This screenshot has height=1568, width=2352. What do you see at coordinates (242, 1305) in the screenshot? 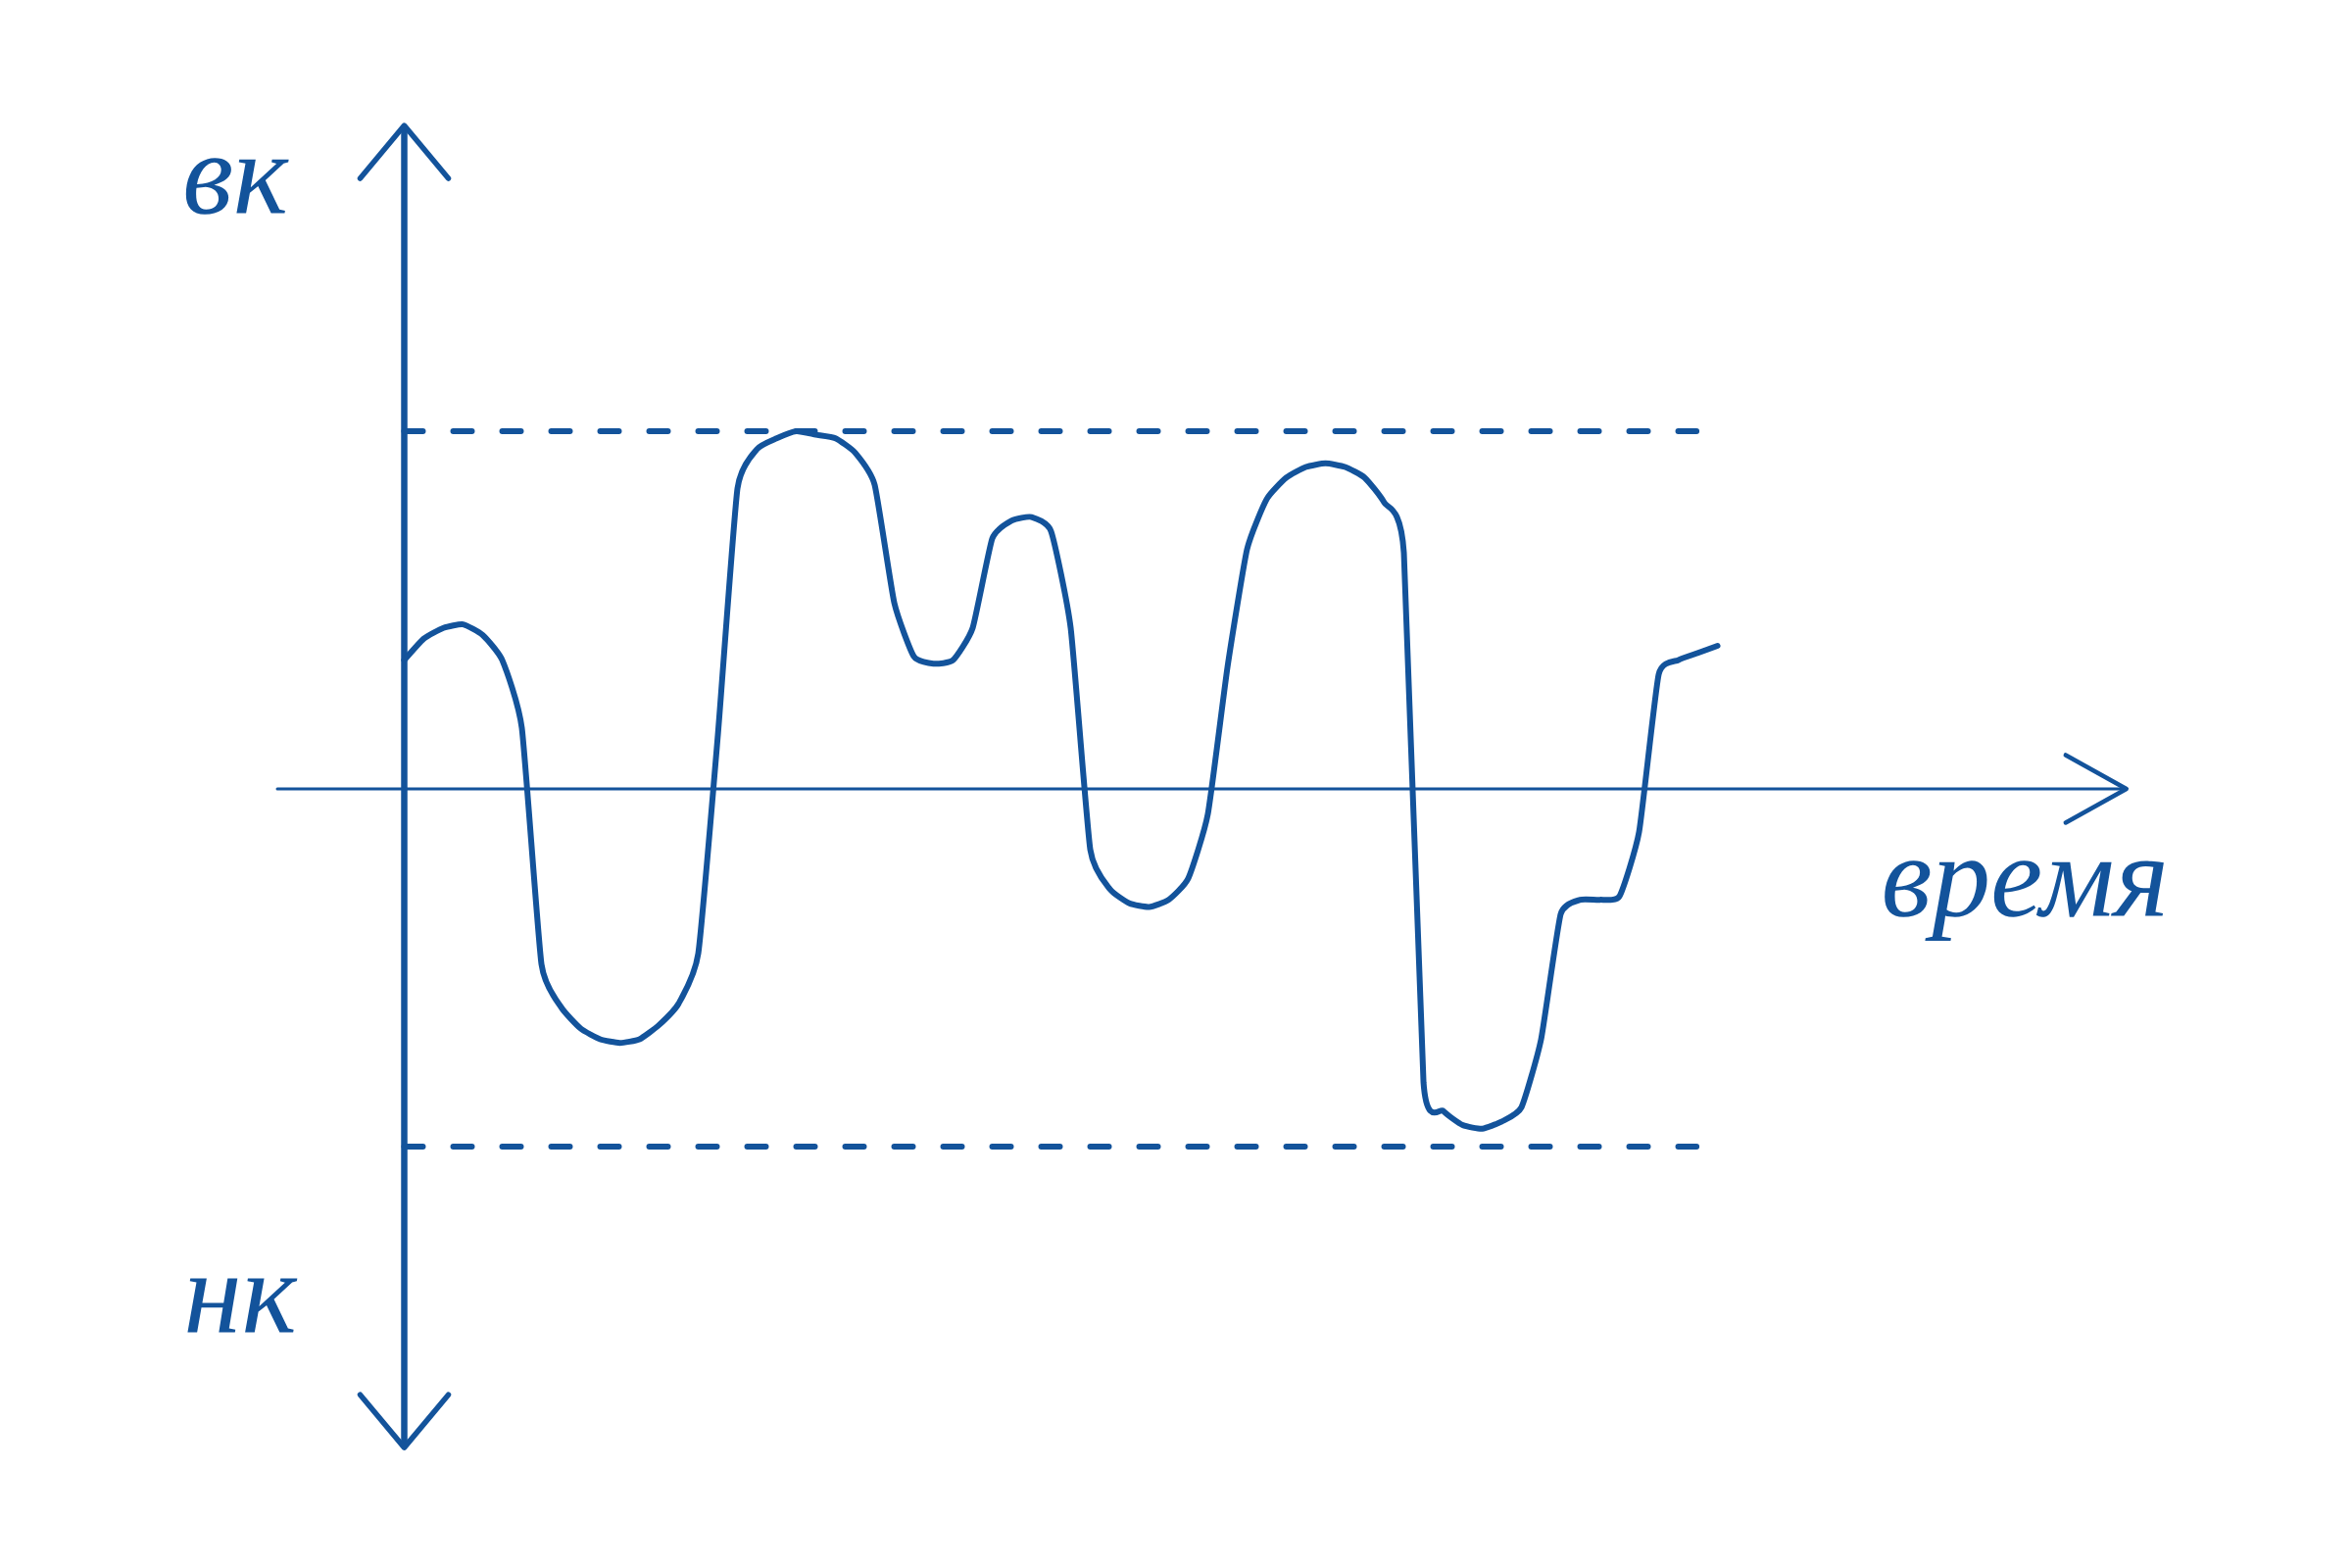
I see `text: нк` at bounding box center [242, 1305].